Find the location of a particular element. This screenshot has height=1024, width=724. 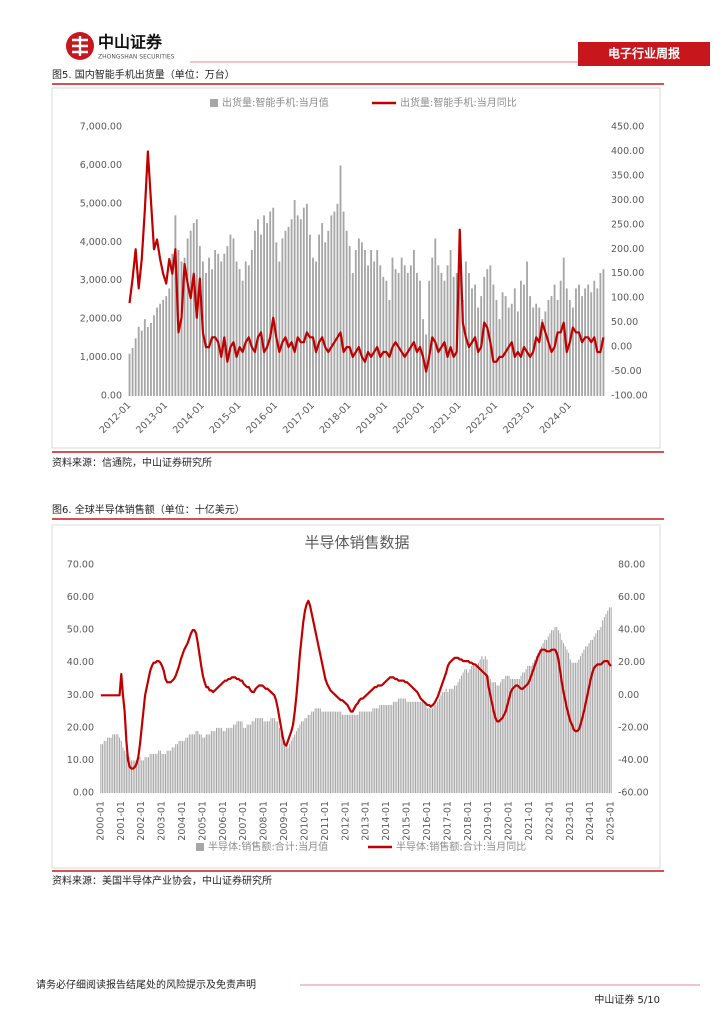

y2-tick-label: 200.00 is located at coordinates (627, 249).